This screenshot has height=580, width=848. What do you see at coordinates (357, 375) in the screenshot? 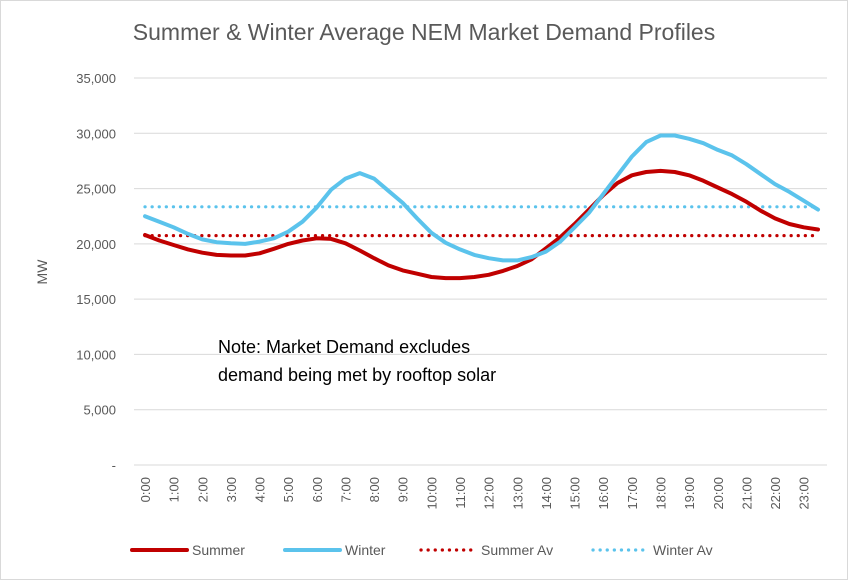
I see `annotation-line-2: demand being met by rooftop solar` at bounding box center [357, 375].